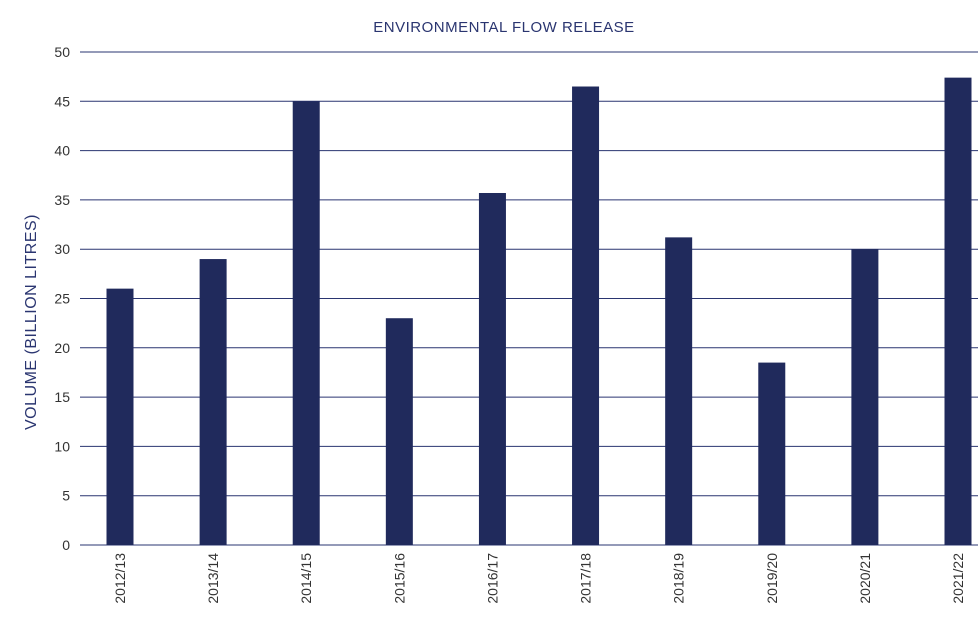 The image size is (978, 640). I want to click on x-tick-label: 2012/13, so click(120, 578).